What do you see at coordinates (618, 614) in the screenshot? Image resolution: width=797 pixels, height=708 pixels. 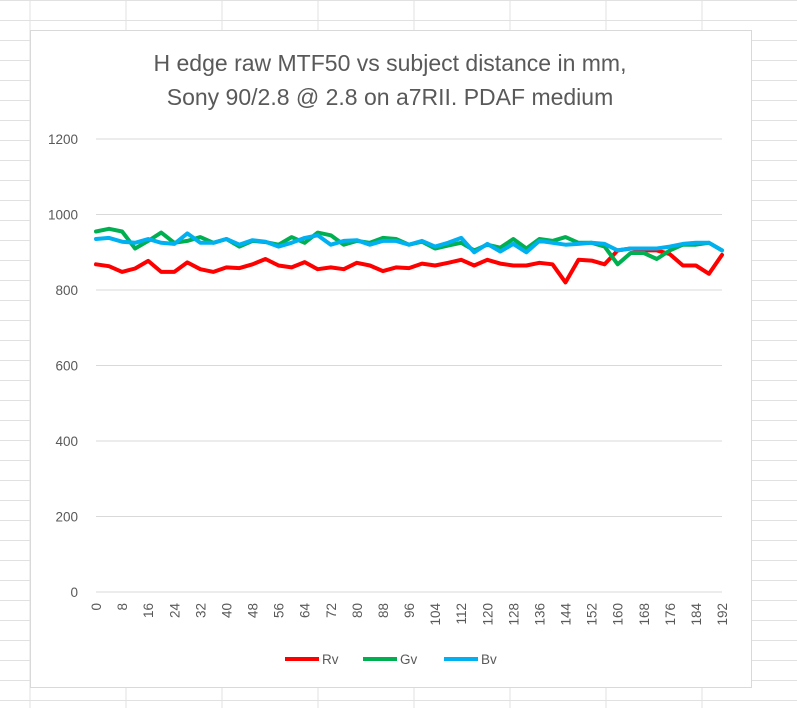 I see `x-tick-label: 160` at bounding box center [618, 614].